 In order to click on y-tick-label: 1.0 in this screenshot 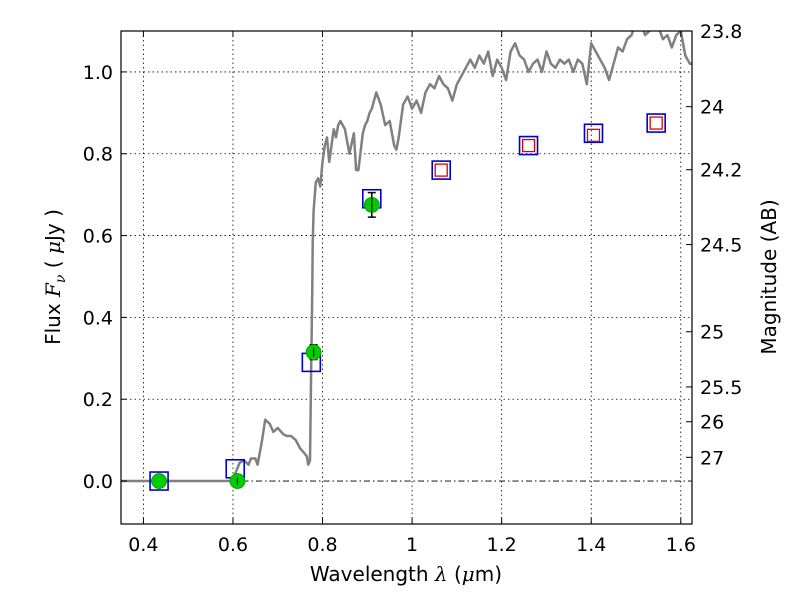, I will do `click(98, 73)`.